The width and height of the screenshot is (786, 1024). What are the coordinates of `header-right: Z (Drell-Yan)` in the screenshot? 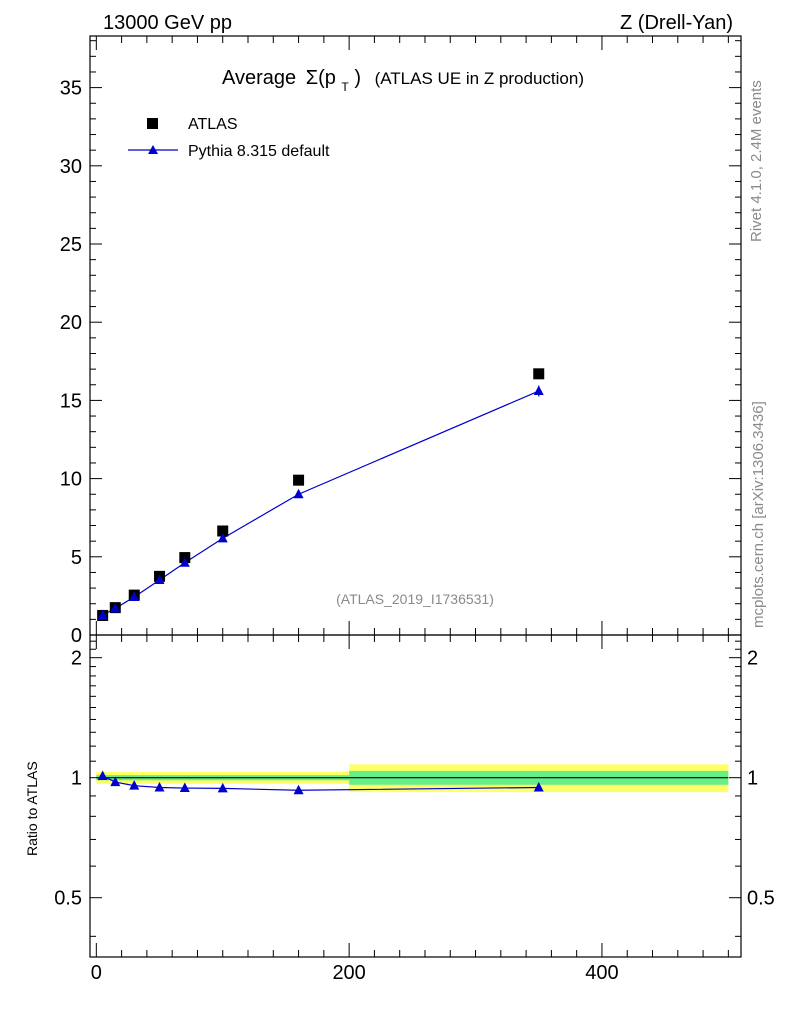 It's located at (676, 23).